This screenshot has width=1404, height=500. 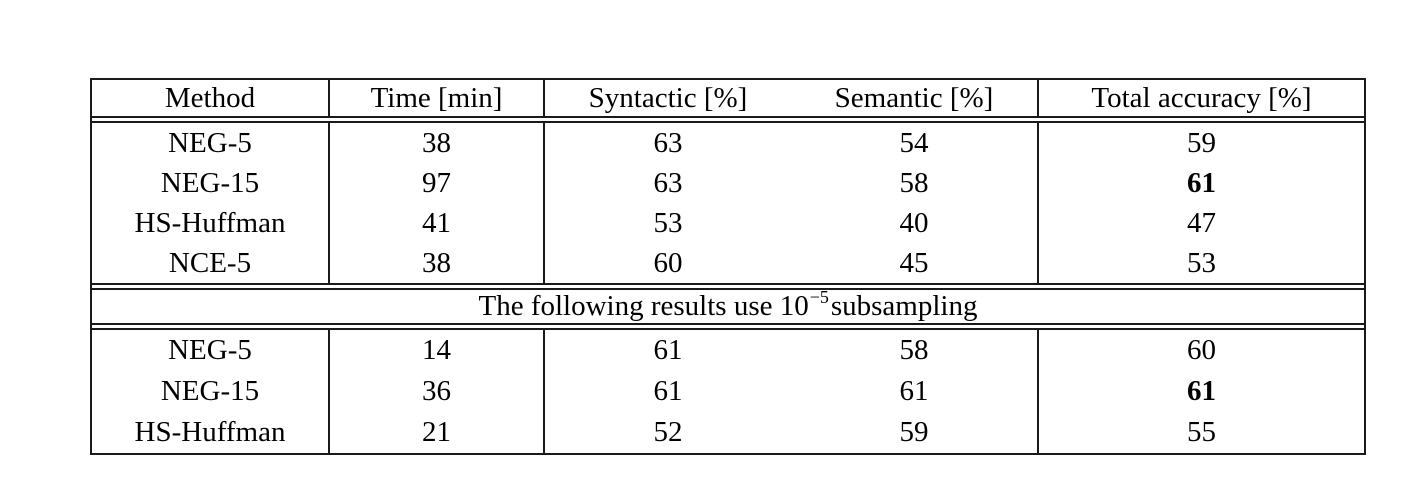 I want to click on cell-syntactic: 60, so click(x=668, y=262).